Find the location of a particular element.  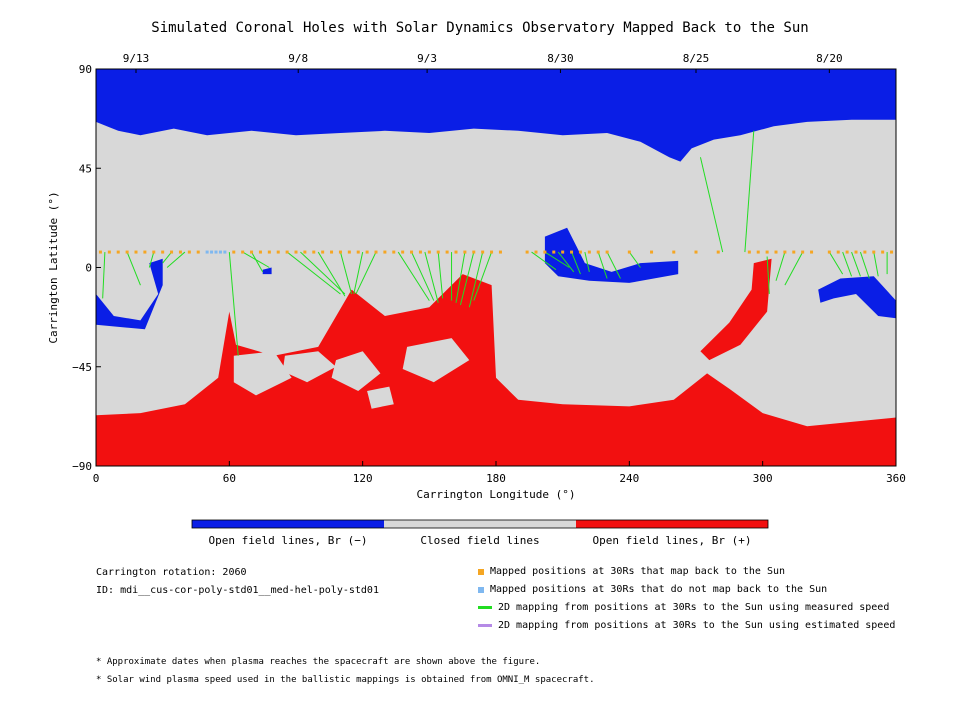

y-tick-label: 90 is located at coordinates (85, 69).